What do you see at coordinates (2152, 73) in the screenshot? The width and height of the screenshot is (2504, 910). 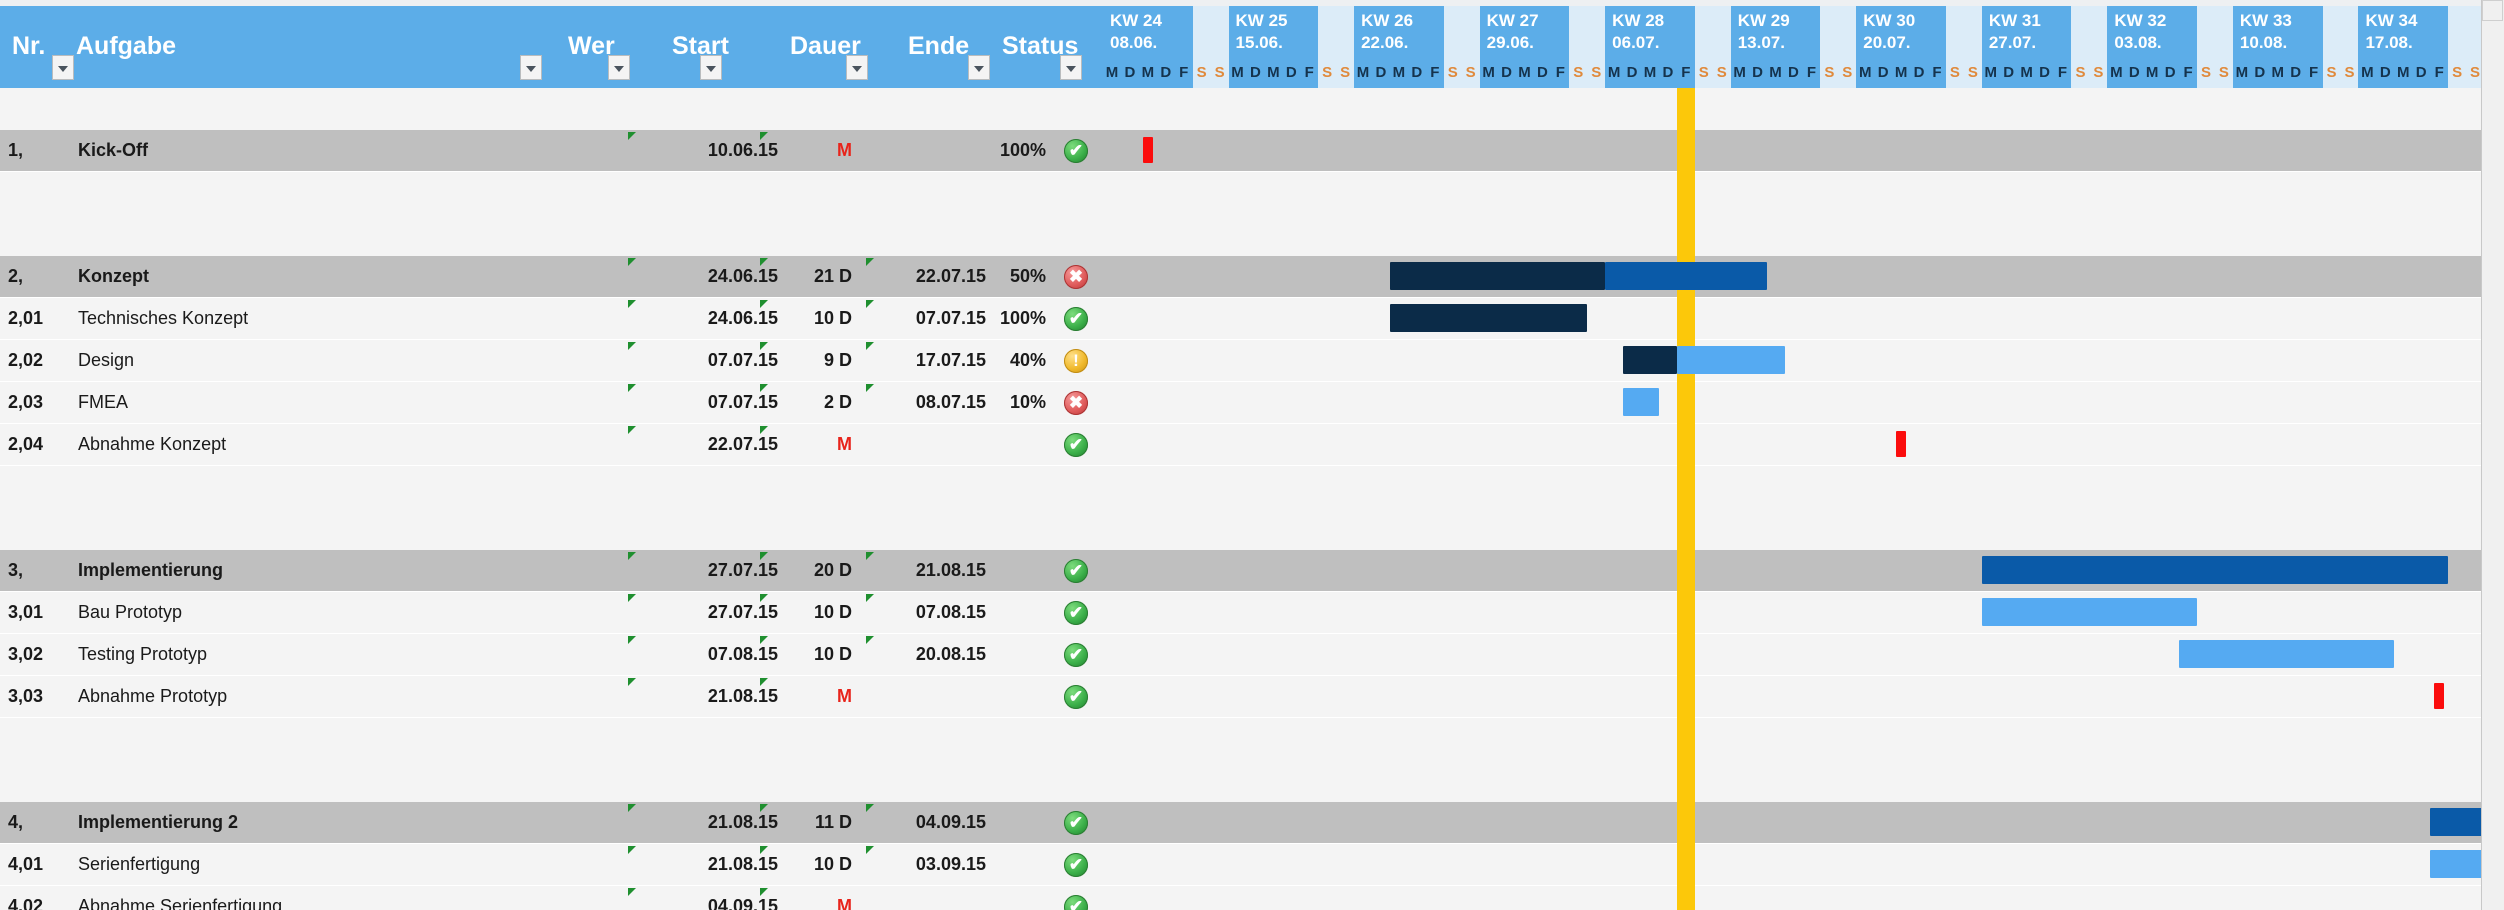 I see `calendar-day-m-8-2: M` at bounding box center [2152, 73].